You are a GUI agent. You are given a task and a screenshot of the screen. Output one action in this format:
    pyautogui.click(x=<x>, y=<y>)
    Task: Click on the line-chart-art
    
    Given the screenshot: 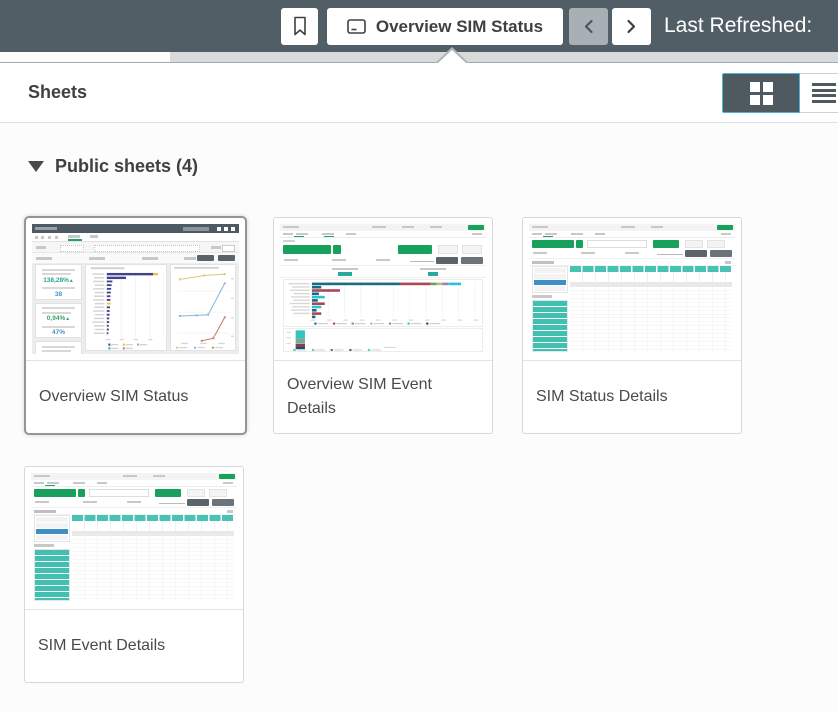 What is the action you would take?
    pyautogui.click(x=204, y=307)
    